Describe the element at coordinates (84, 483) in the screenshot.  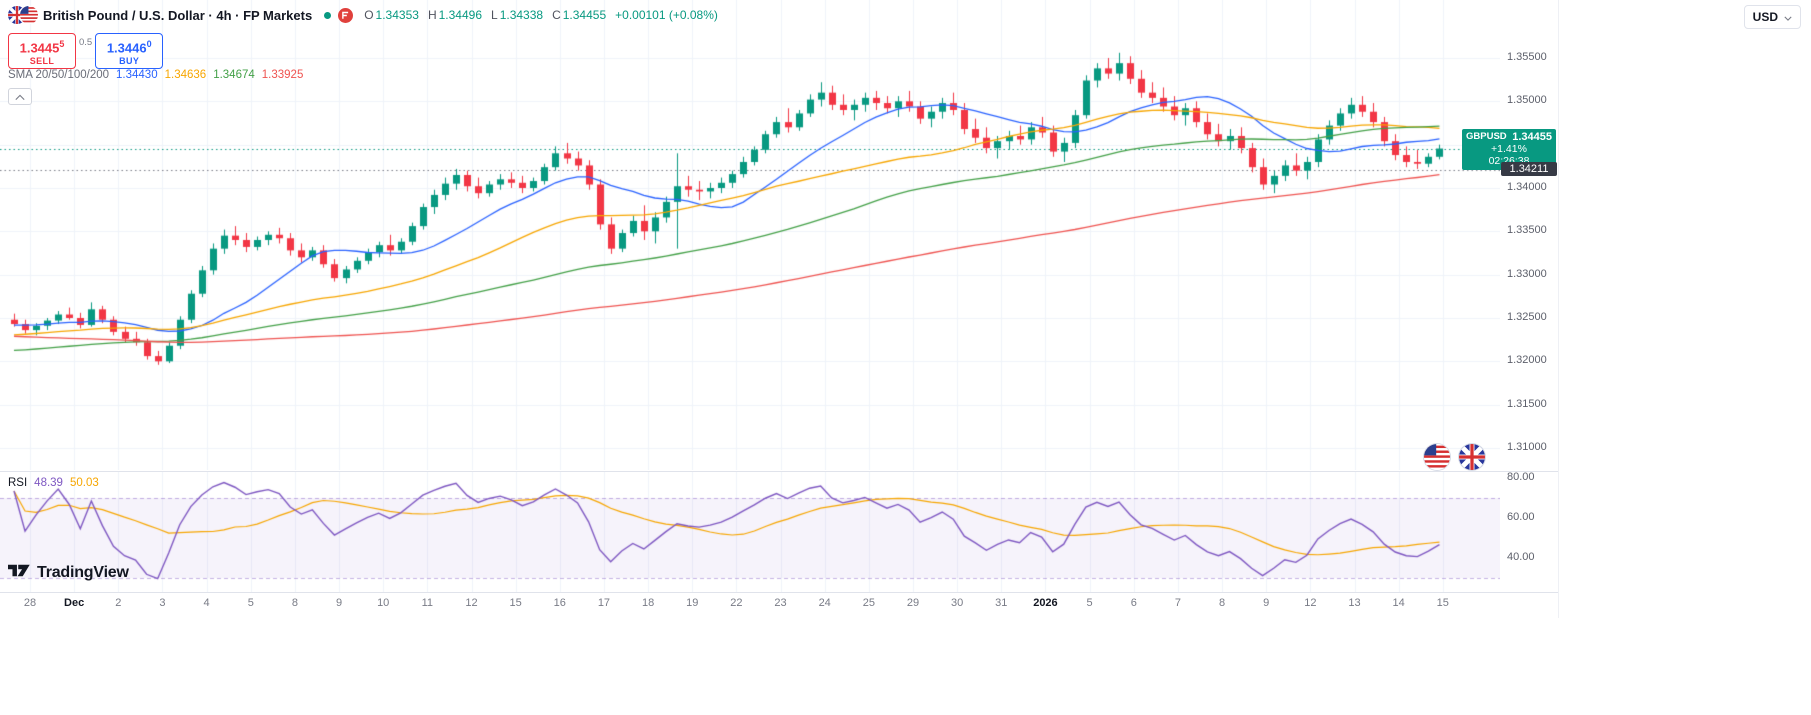
I see `rsi-signal-value: 50.03` at that location.